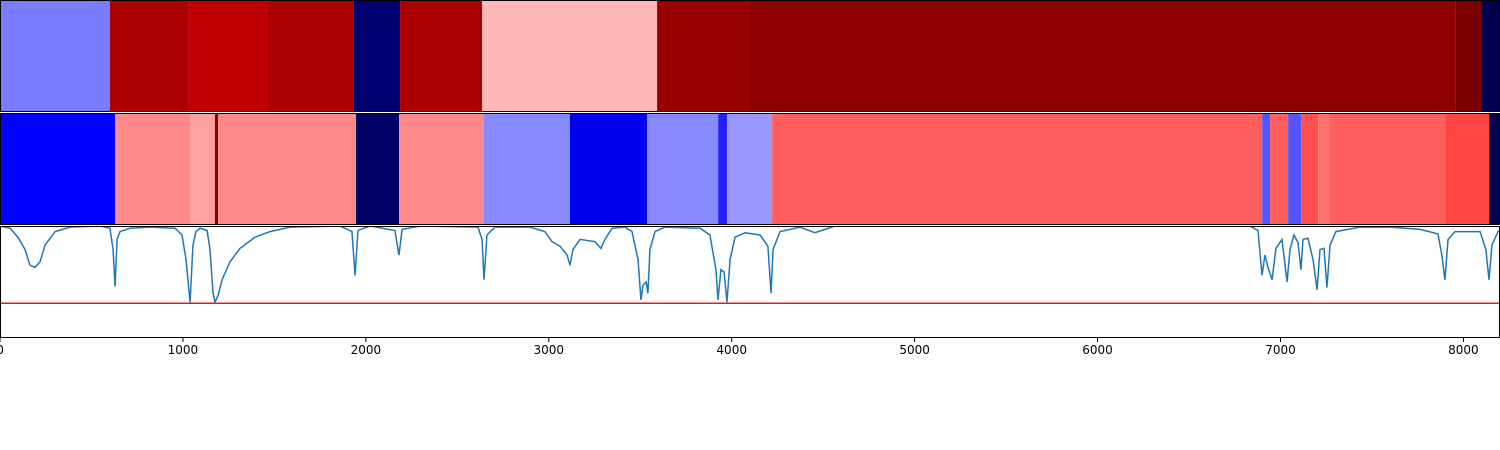  I want to click on x-tick-label: 2000, so click(366, 350).